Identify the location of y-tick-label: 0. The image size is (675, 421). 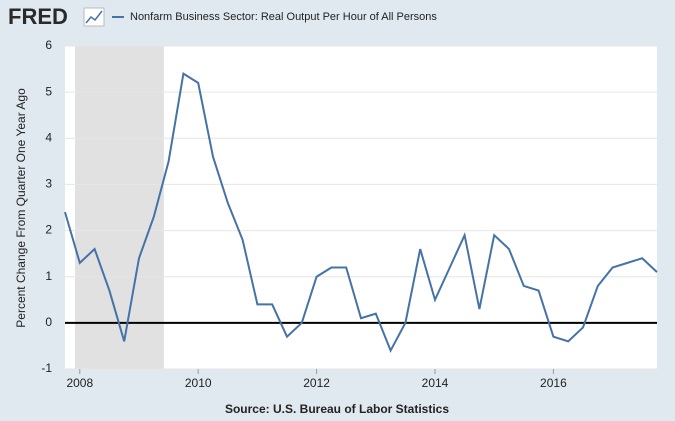
(48, 322).